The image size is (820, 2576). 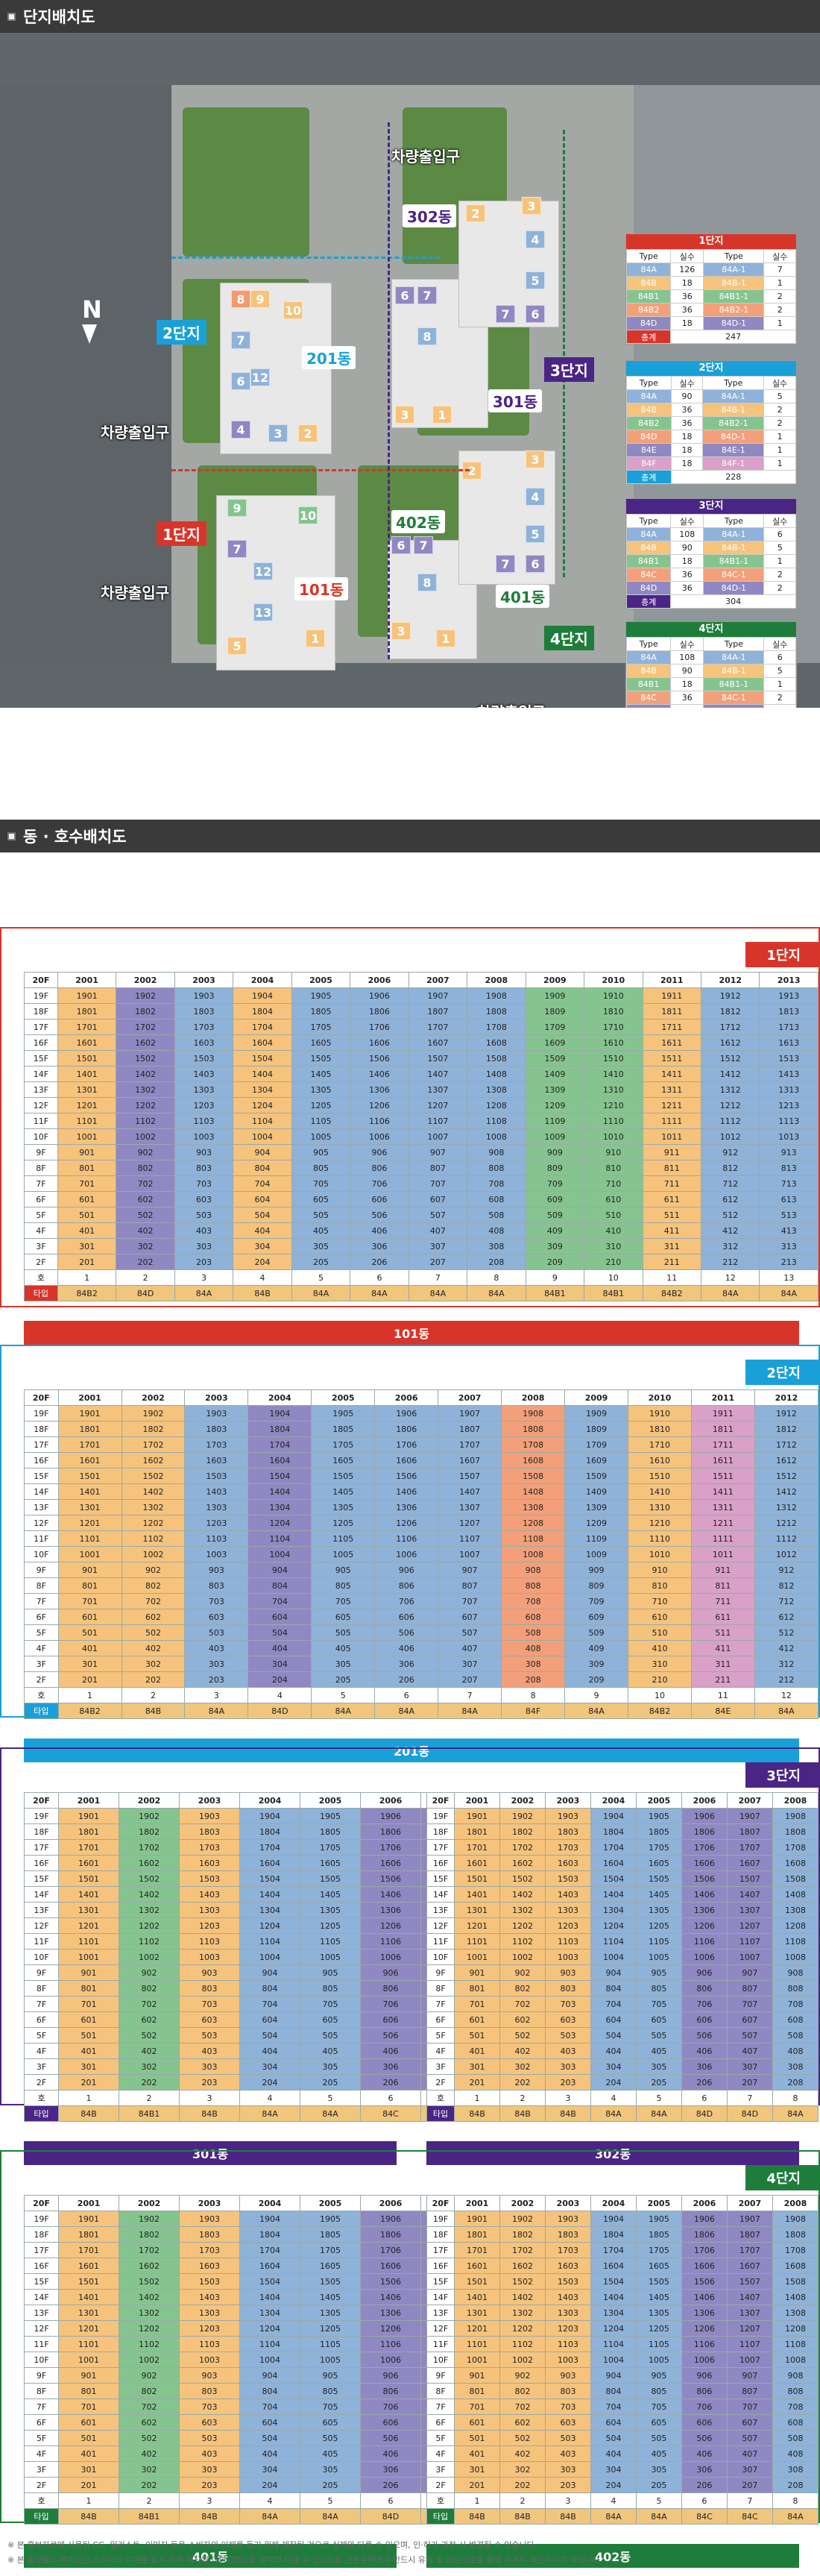 I want to click on floor-label: 2F, so click(x=441, y=2485).